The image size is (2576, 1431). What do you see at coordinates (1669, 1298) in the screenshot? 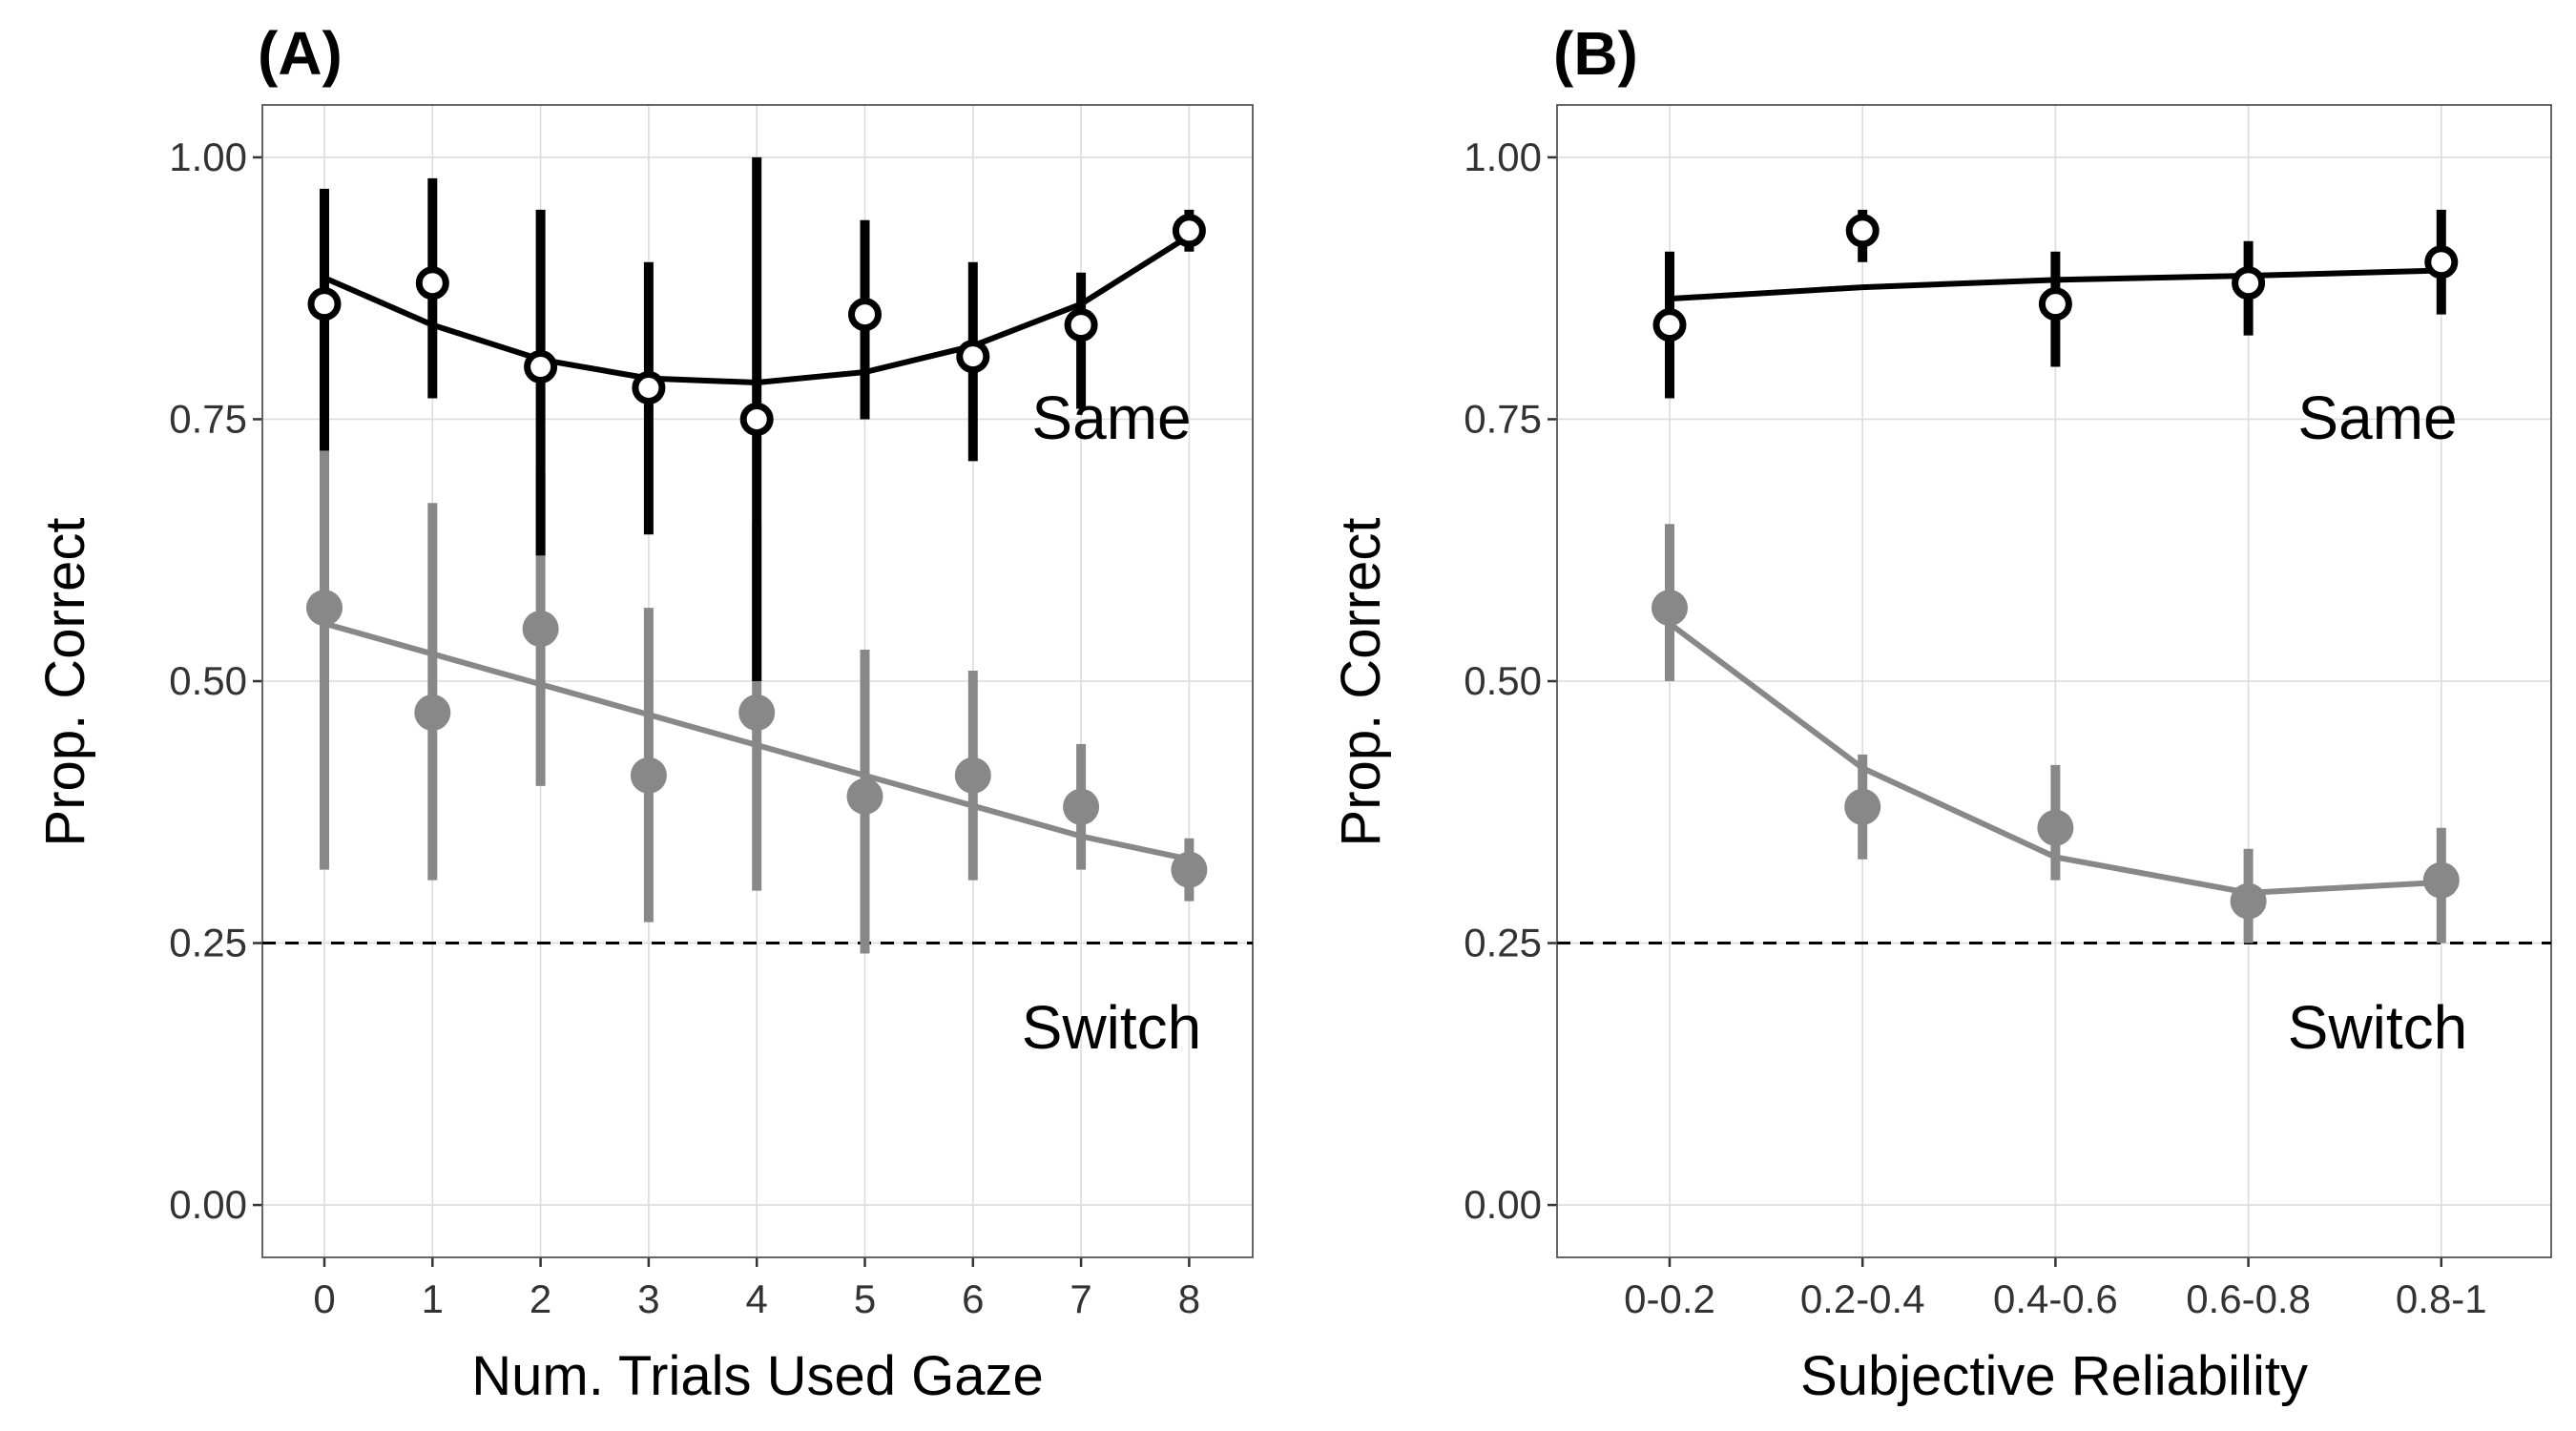
I see `x-tick-label: 0-0.2` at bounding box center [1669, 1298].